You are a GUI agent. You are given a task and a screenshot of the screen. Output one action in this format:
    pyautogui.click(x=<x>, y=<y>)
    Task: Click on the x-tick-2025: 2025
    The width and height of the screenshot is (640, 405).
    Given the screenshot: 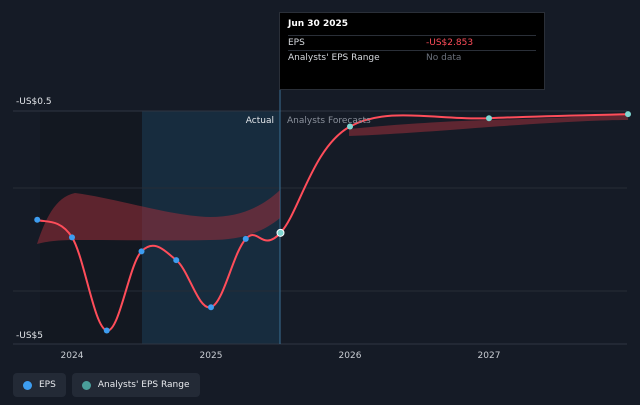 What is the action you would take?
    pyautogui.click(x=211, y=356)
    